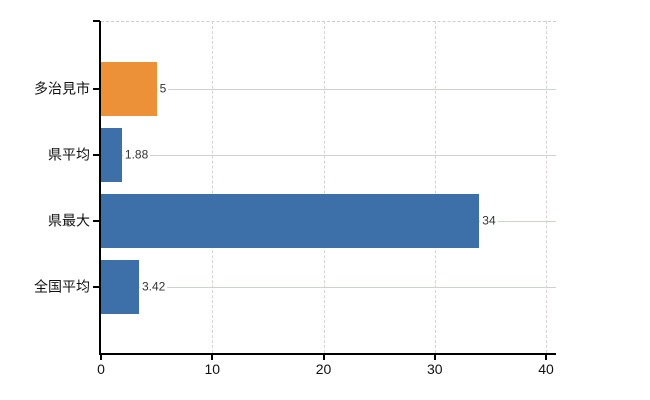 Image resolution: width=650 pixels, height=400 pixels. Describe the element at coordinates (100, 188) in the screenshot. I see `y-axis-line` at that location.